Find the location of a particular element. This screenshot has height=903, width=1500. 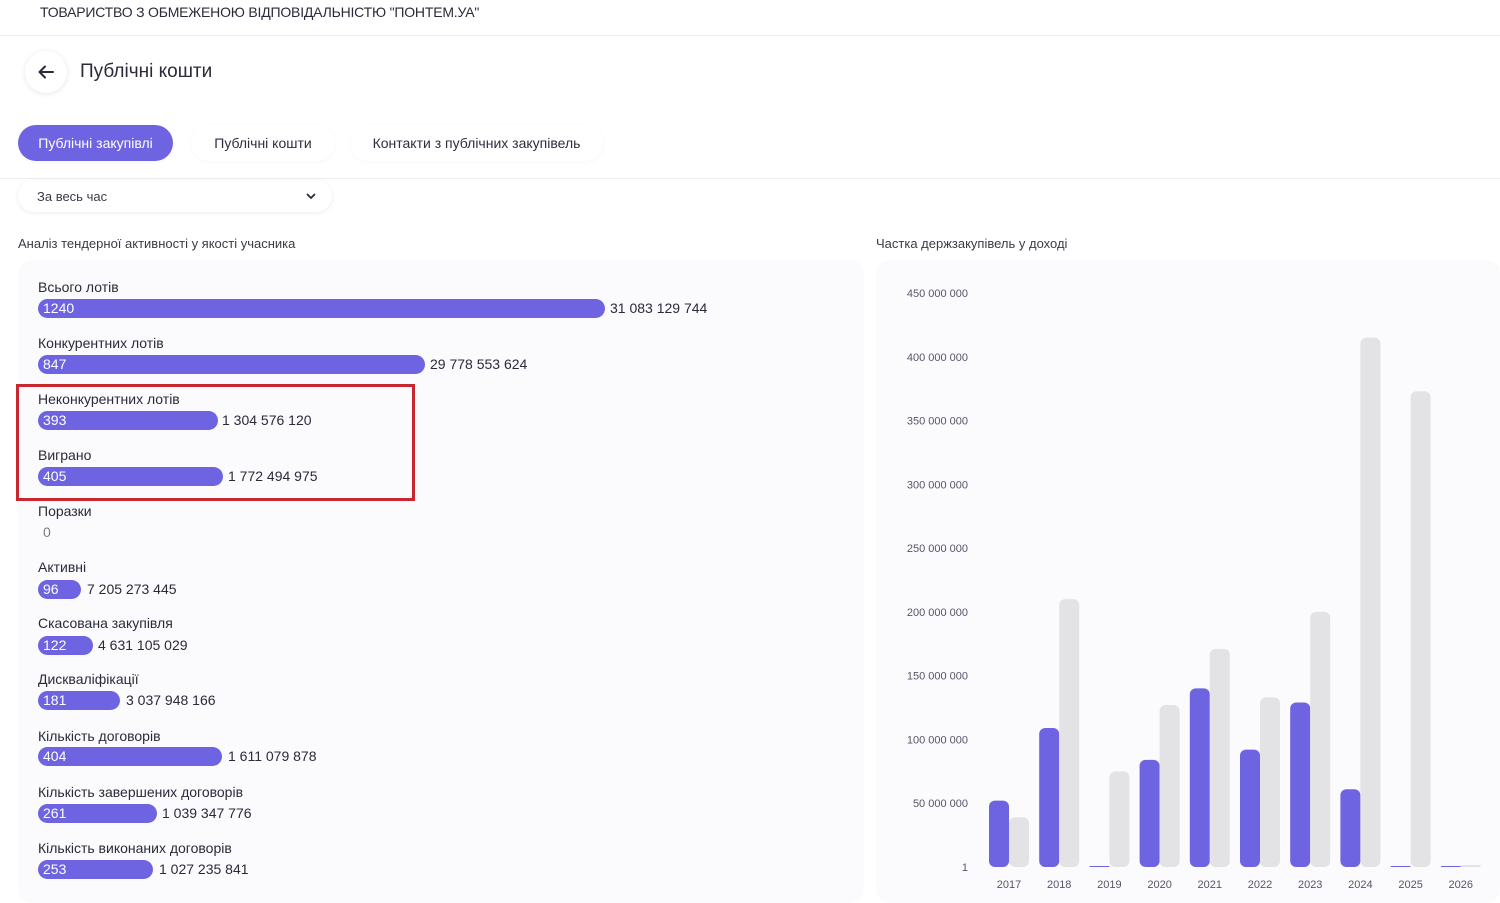

chevron-down-icon is located at coordinates (311, 196).